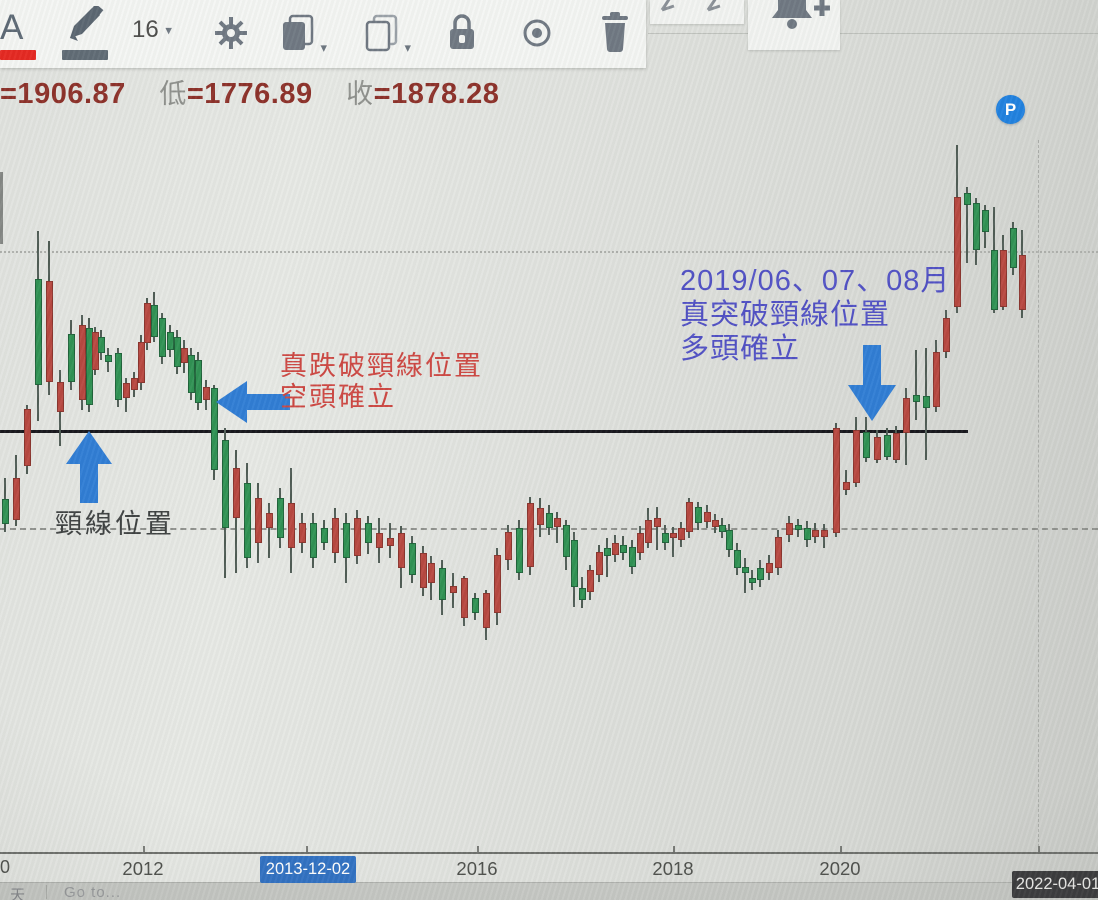 This screenshot has width=1098, height=900. What do you see at coordinates (18, 893) in the screenshot?
I see `timeframe-button: 天` at bounding box center [18, 893].